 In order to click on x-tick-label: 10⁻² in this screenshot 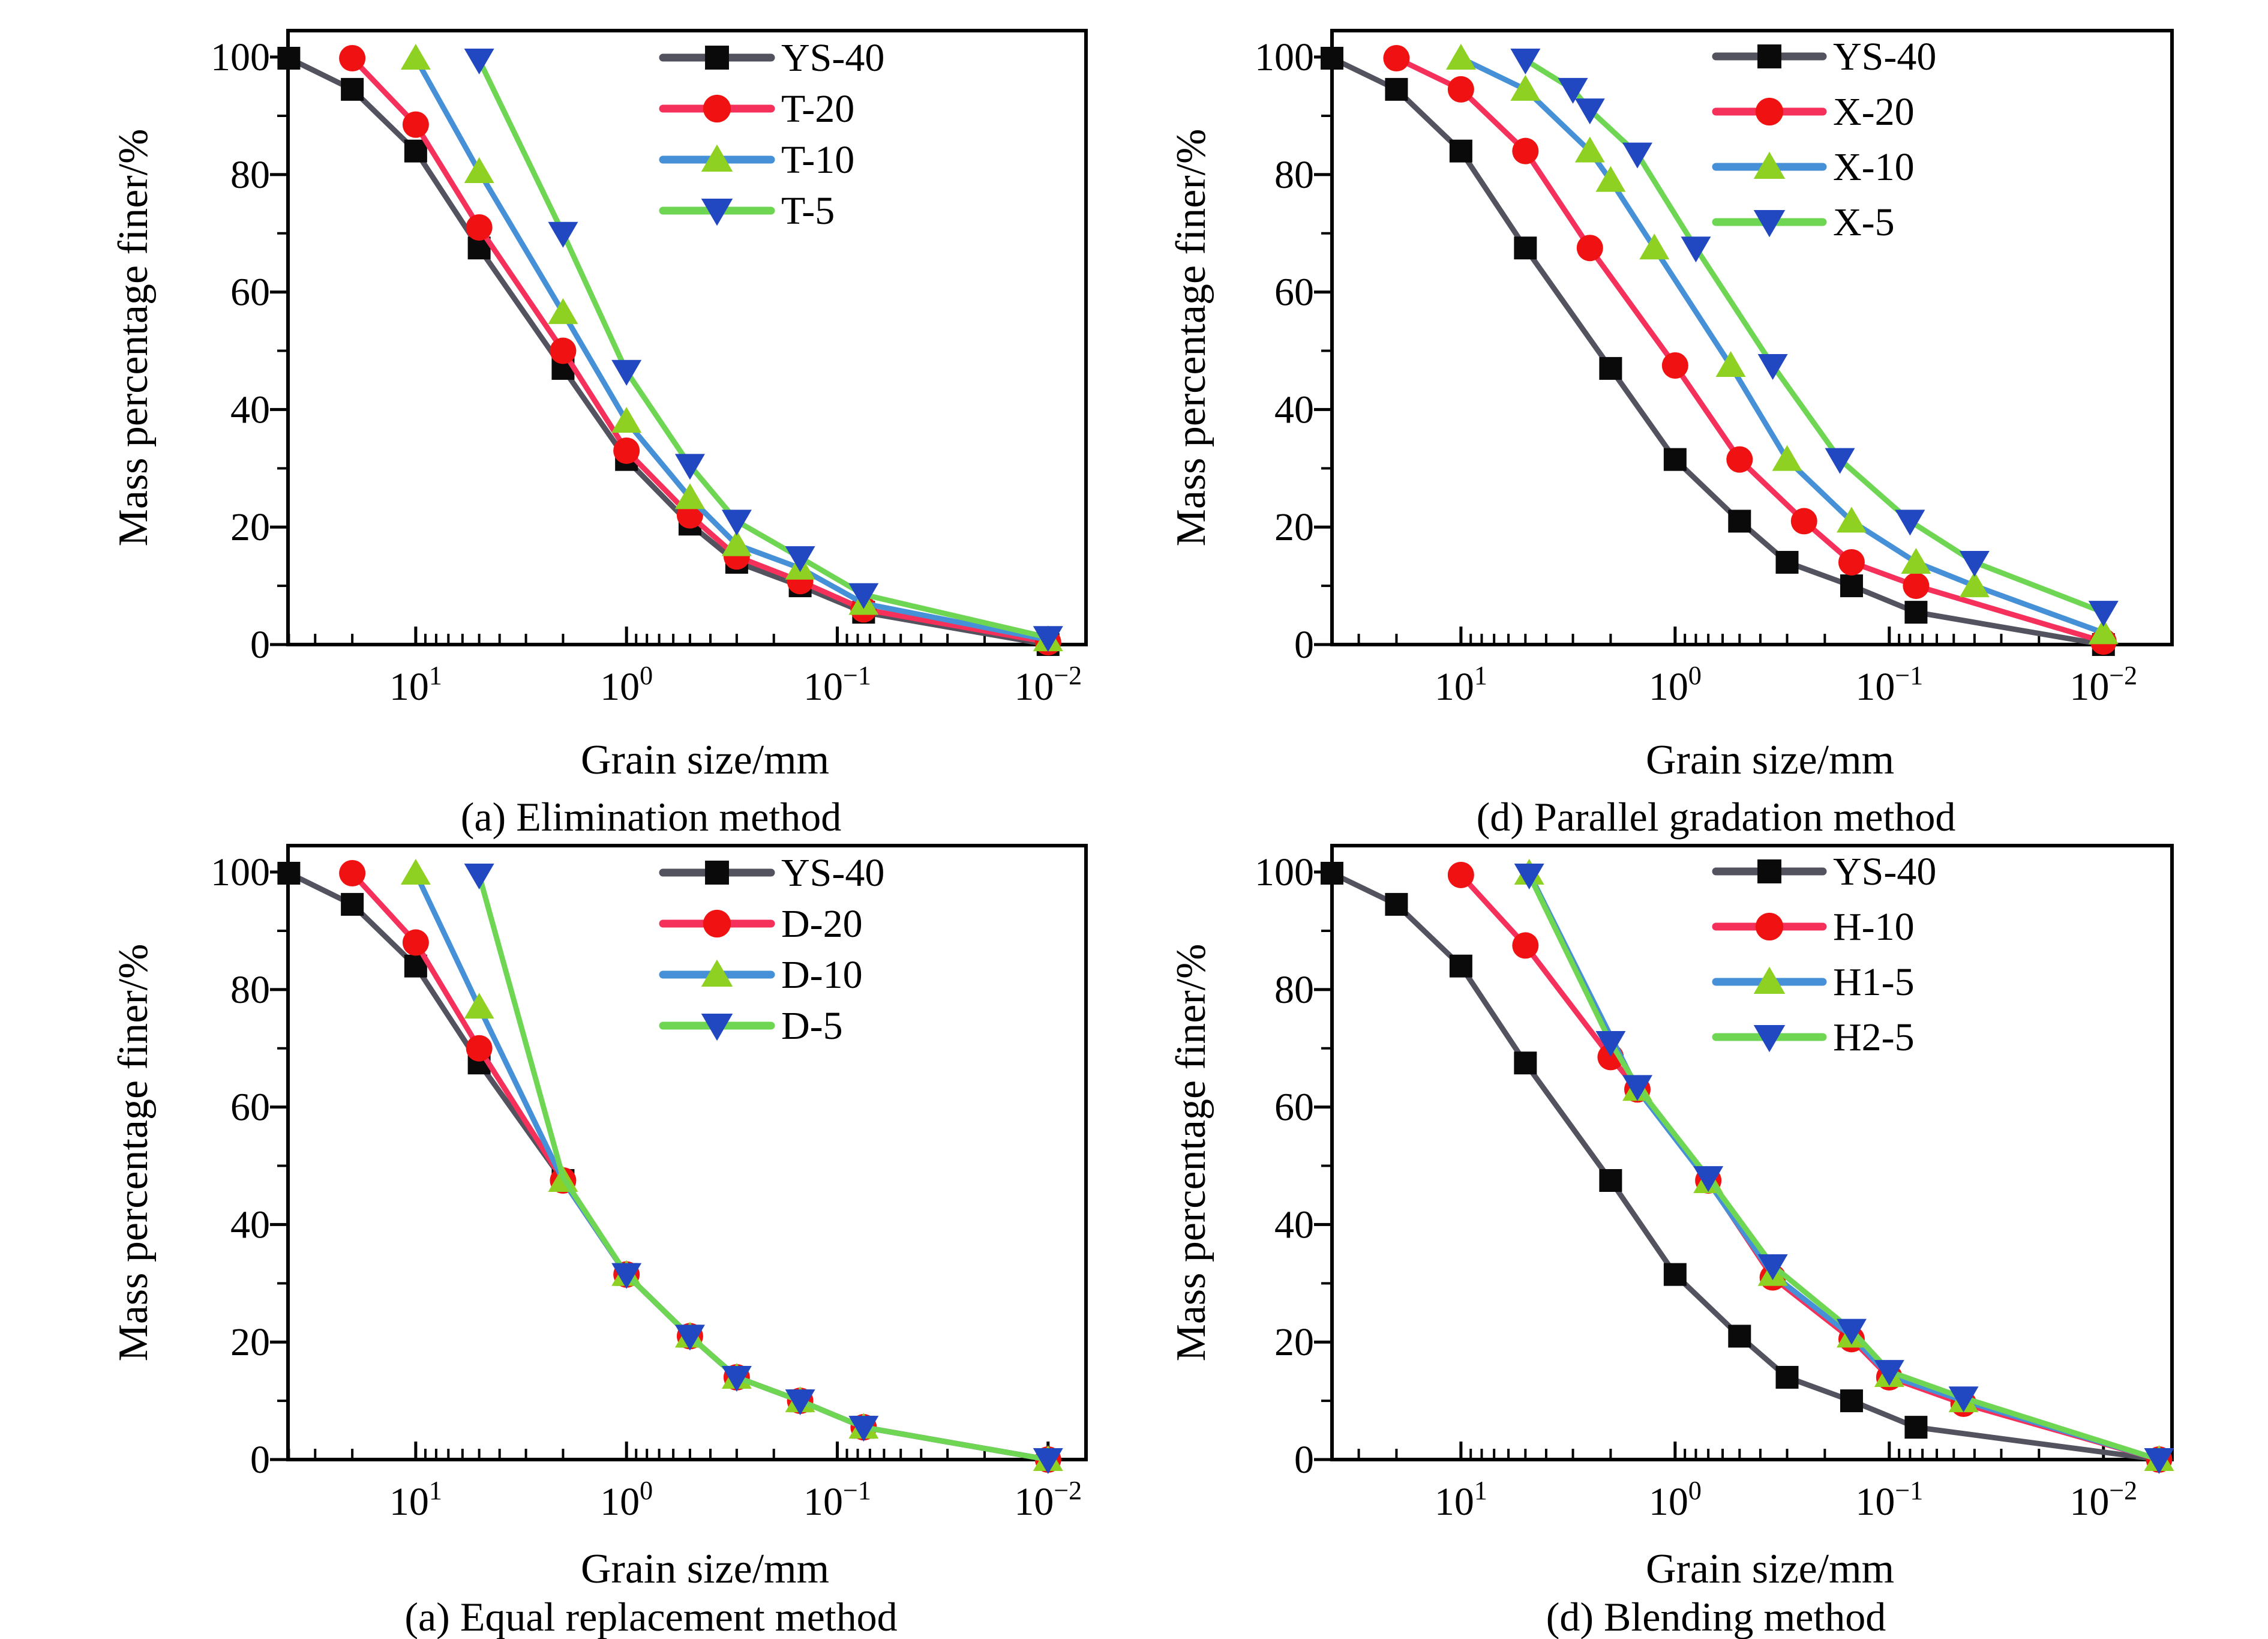, I will do `click(1048, 1500)`.